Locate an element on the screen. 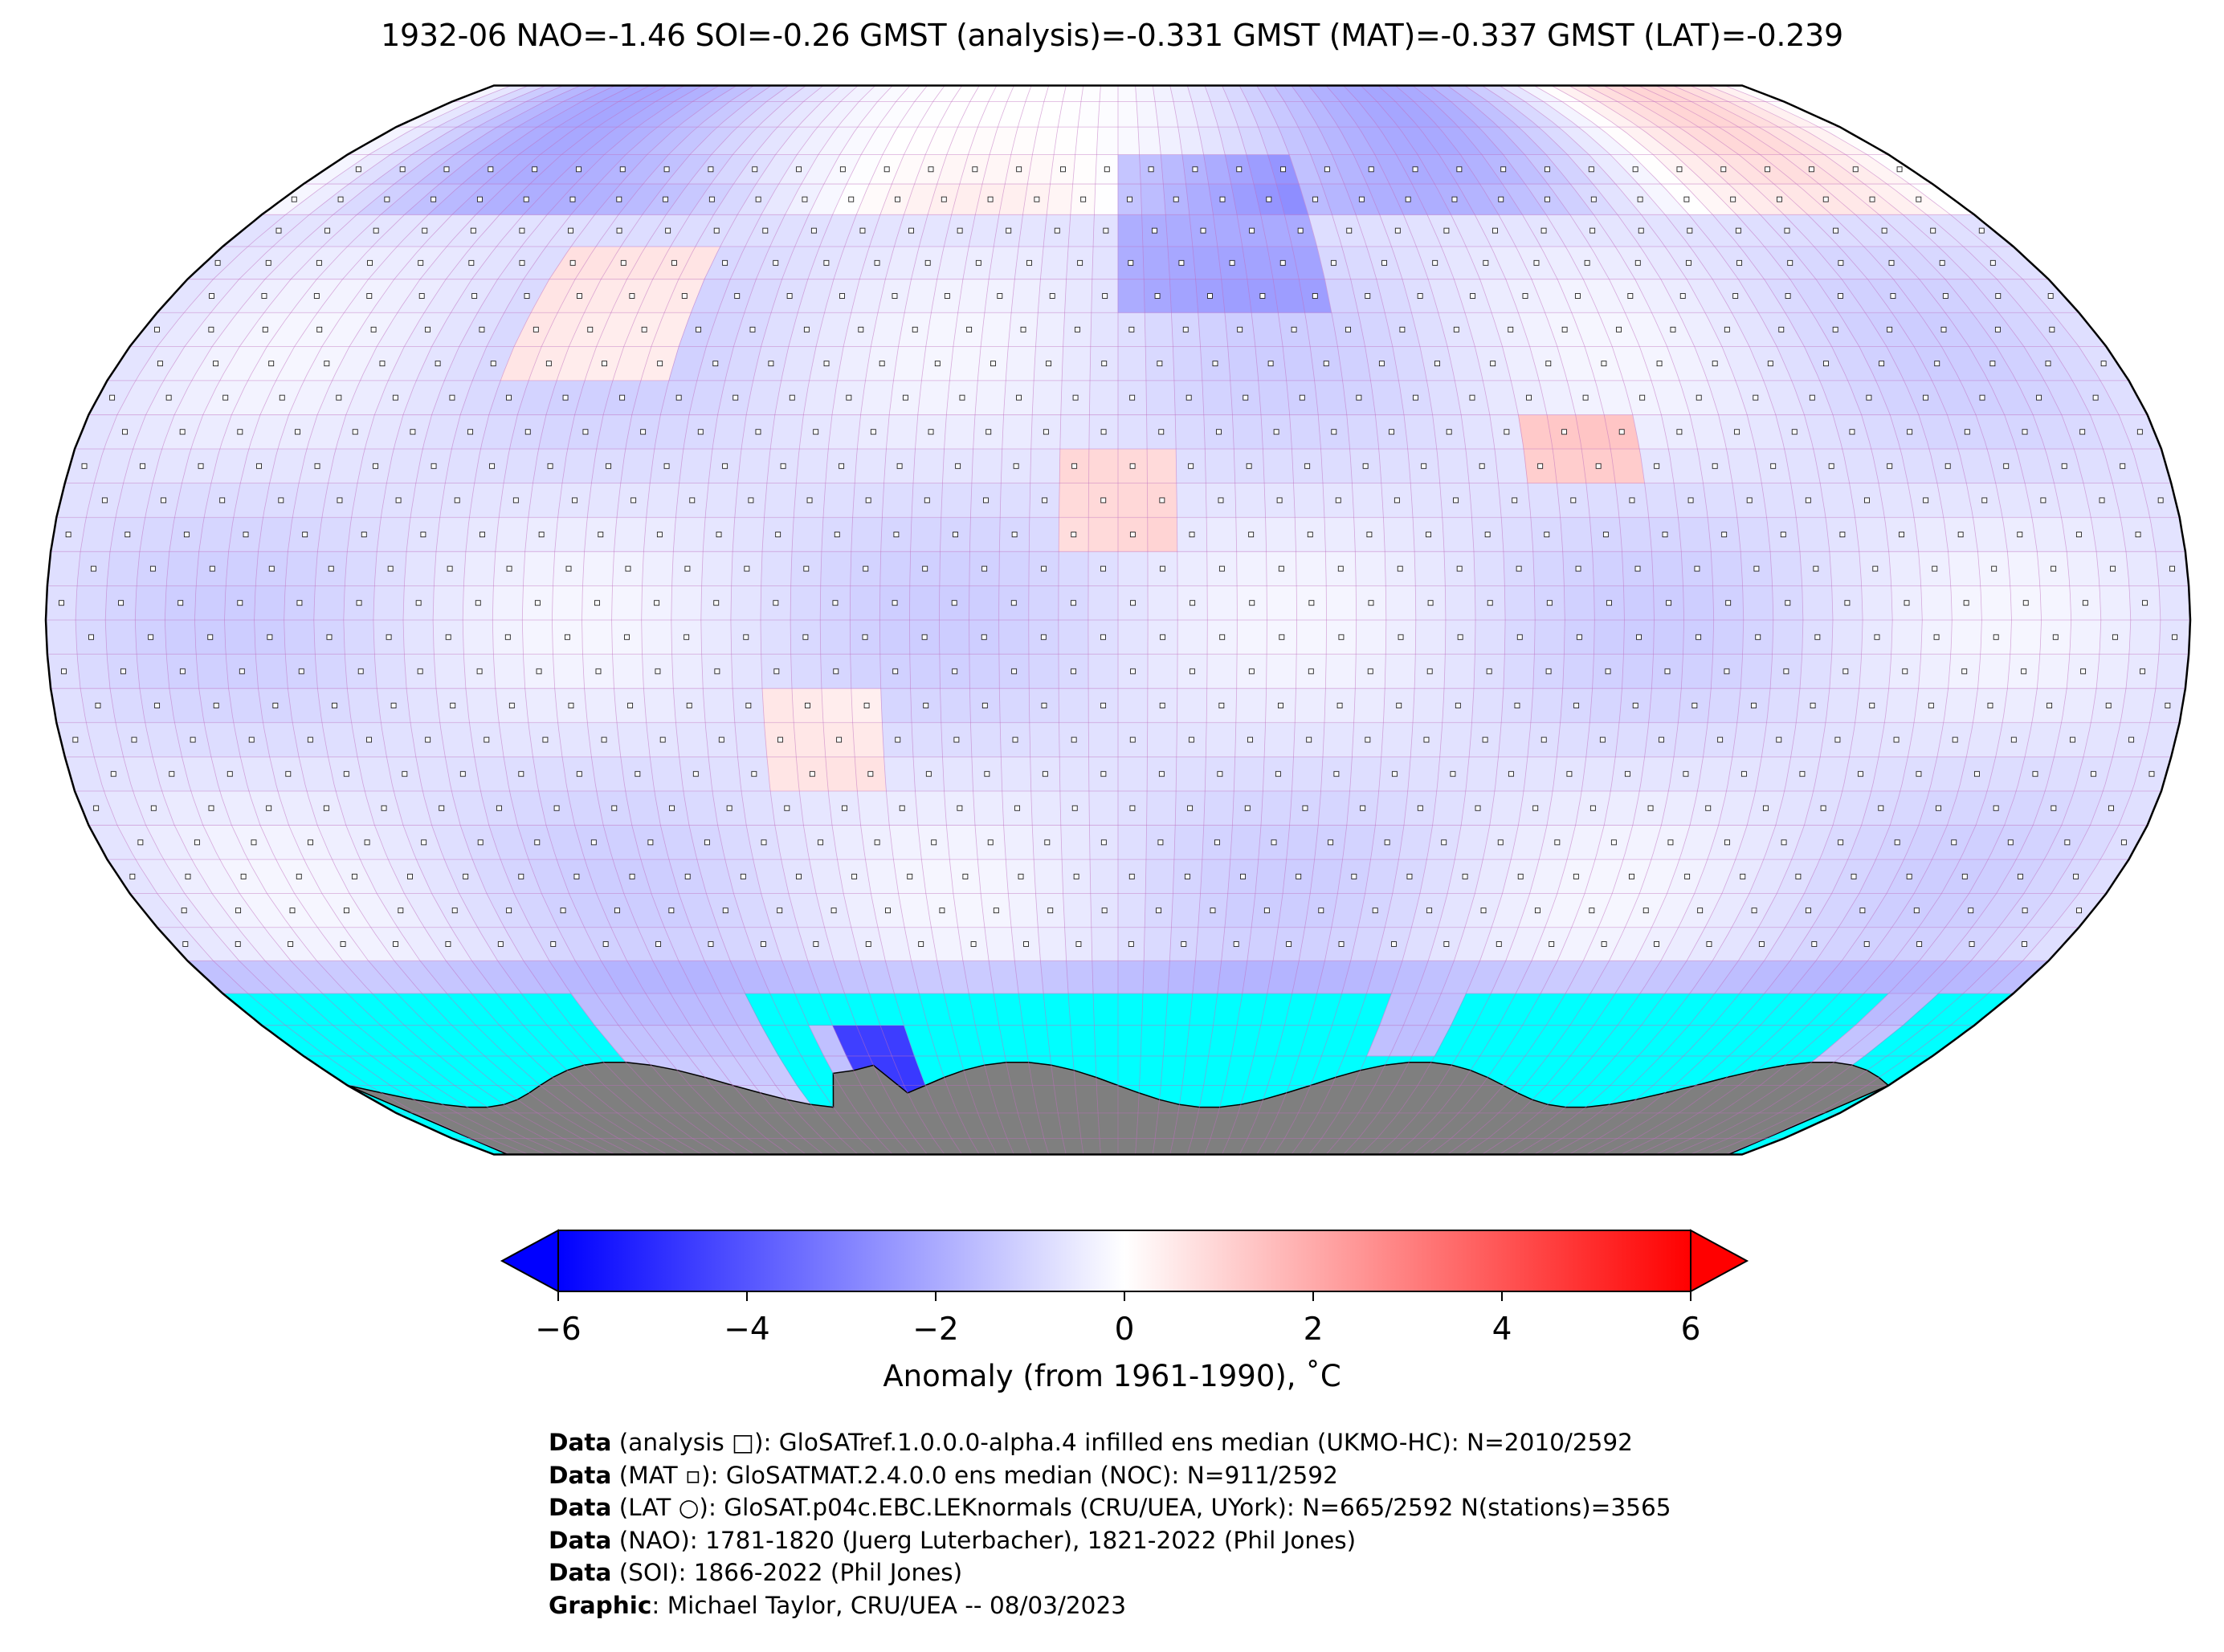 This screenshot has height=1652, width=2224. colorbar-label: Anomaly (from 1961-1990), ˚C is located at coordinates (1112, 1376).